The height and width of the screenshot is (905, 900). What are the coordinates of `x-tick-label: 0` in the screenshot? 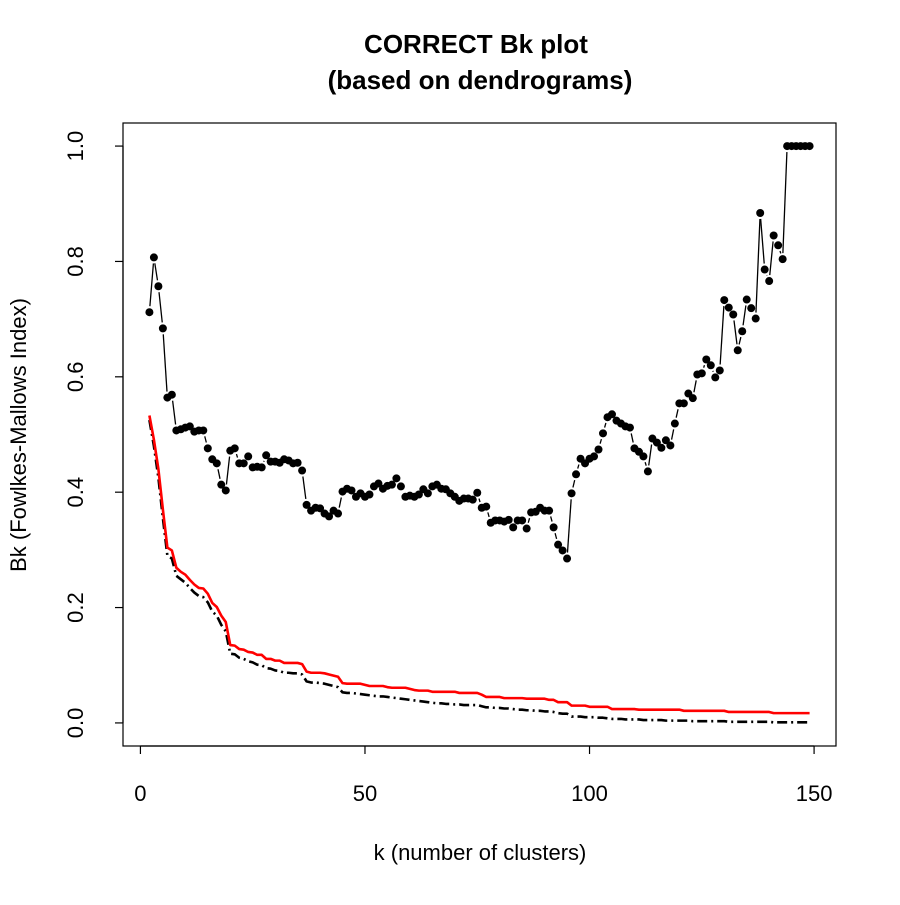 It's located at (140, 793).